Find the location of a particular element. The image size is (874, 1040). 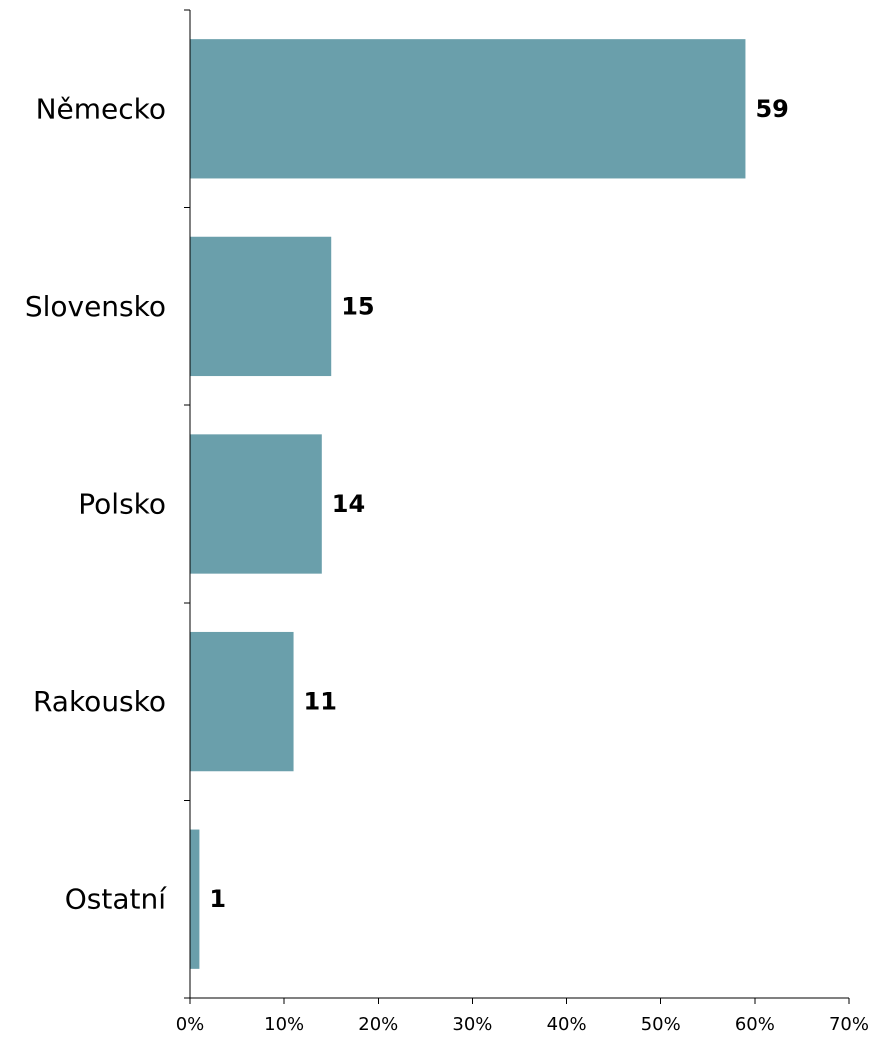

bar-slovensko is located at coordinates (261, 306).